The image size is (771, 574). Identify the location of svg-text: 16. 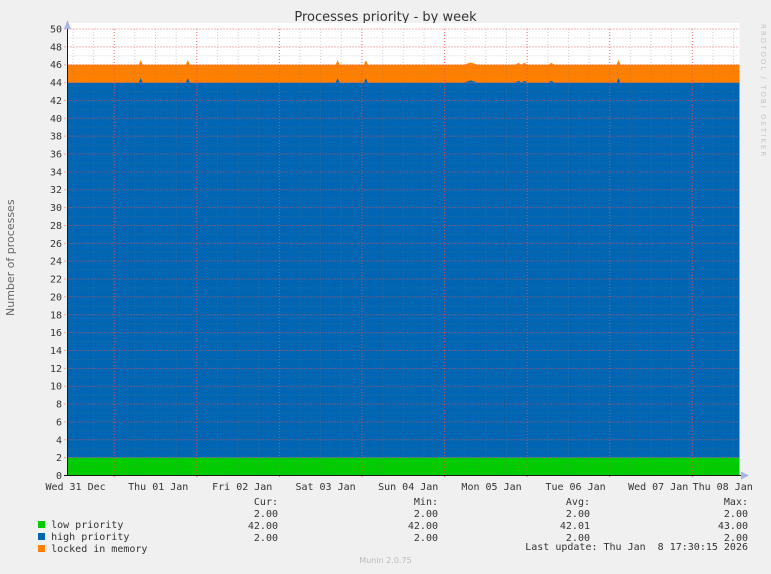
(56, 333).